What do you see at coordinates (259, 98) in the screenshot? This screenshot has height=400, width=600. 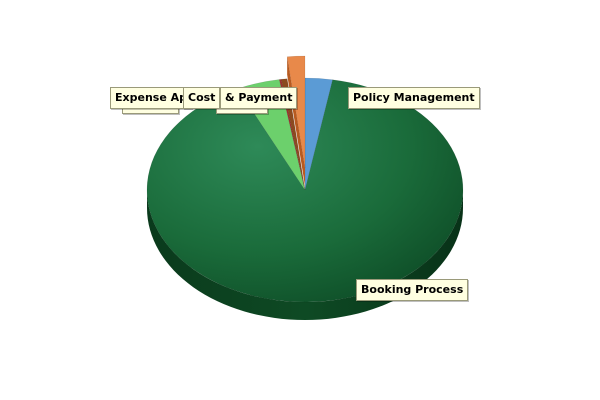 I see `travel-payment-label: & Payment` at bounding box center [259, 98].